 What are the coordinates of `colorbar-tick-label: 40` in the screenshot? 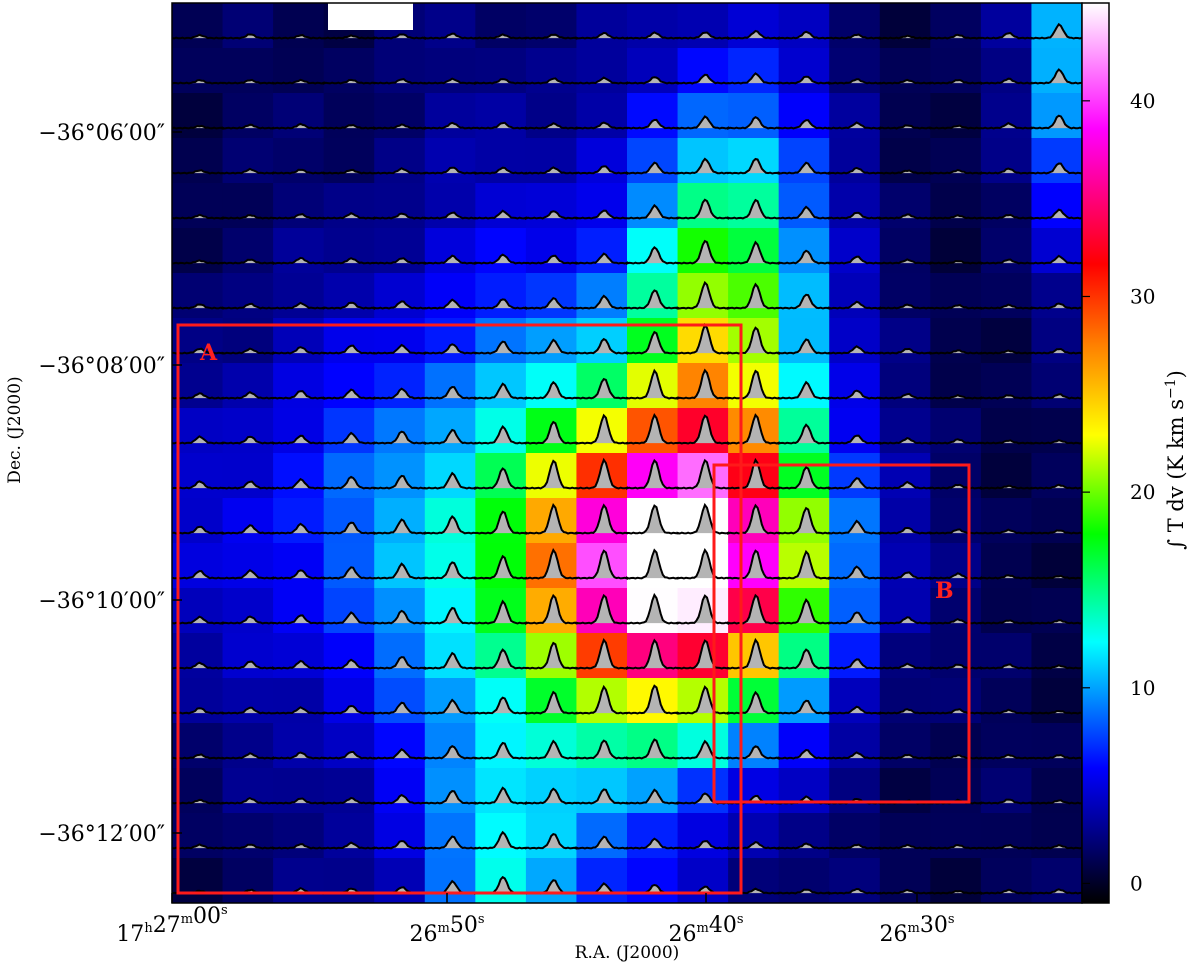 It's located at (1142, 101).